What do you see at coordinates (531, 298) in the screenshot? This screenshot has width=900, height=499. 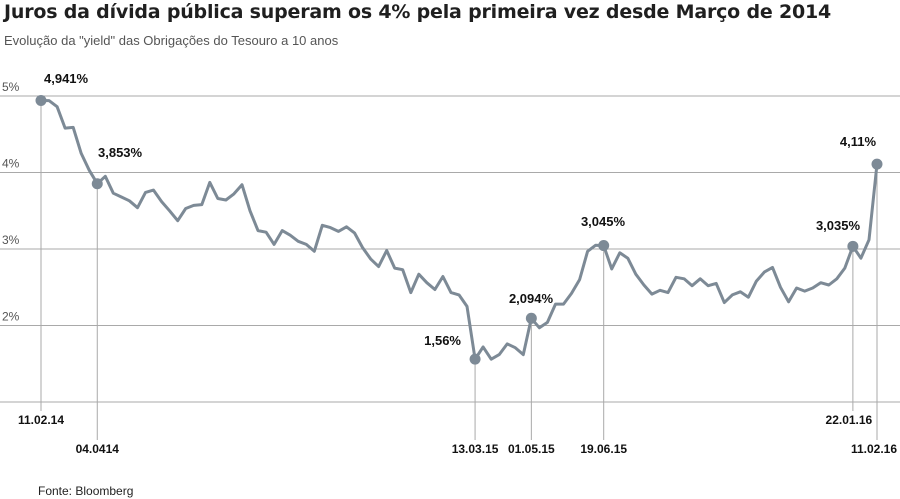 I see `annotation-value-label: 2,094%` at bounding box center [531, 298].